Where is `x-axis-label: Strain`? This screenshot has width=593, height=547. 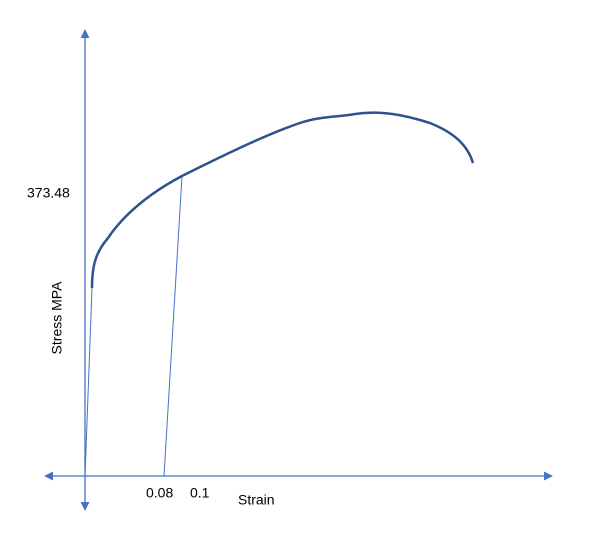 x-axis-label: Strain is located at coordinates (256, 500).